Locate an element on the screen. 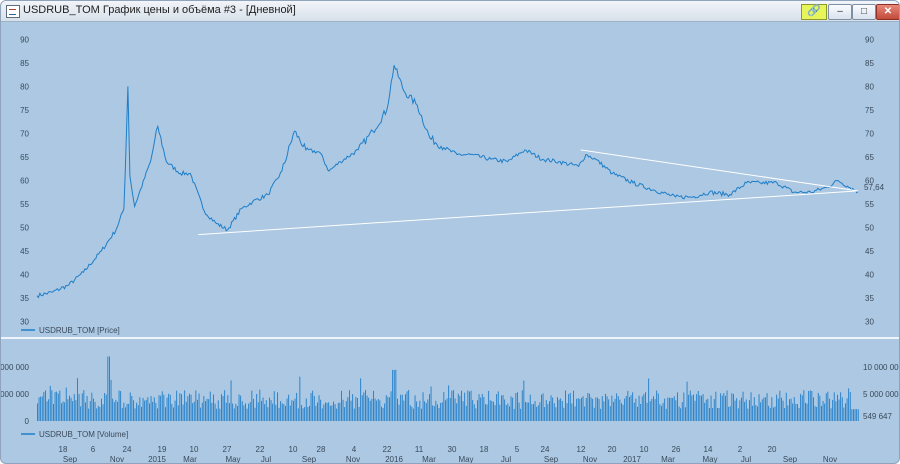  price-y-tick-right: 50 is located at coordinates (869, 228).